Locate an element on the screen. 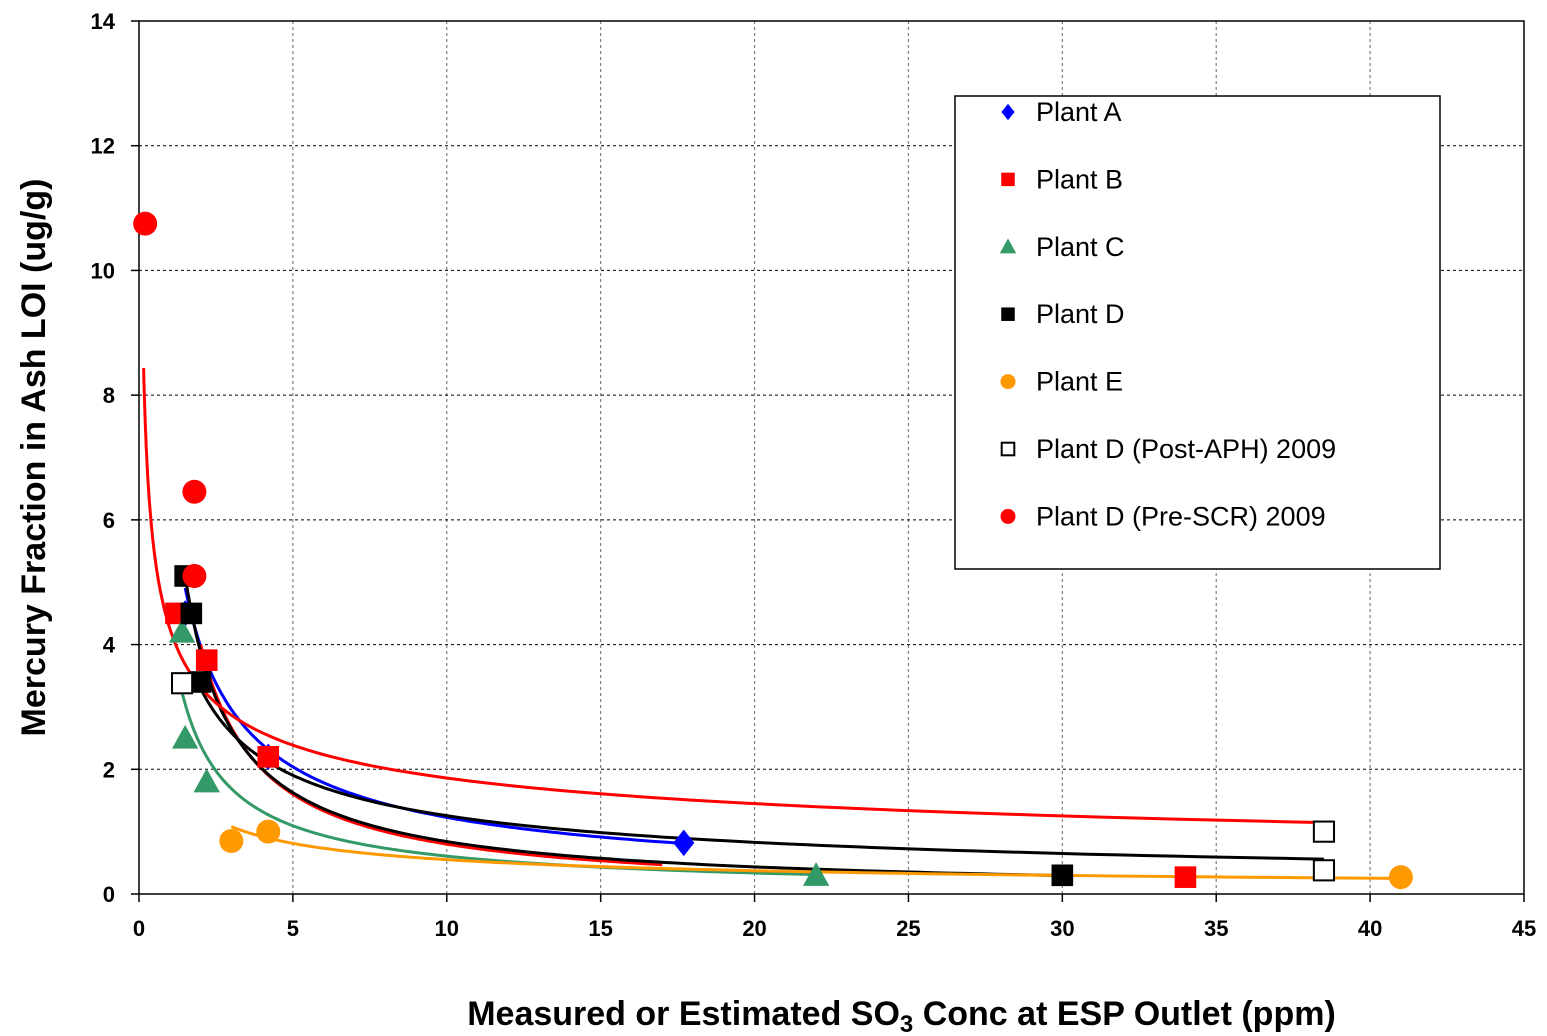  y-axis-title: Mercury Fraction in Ash LOI (ug/g) is located at coordinates (34, 458).